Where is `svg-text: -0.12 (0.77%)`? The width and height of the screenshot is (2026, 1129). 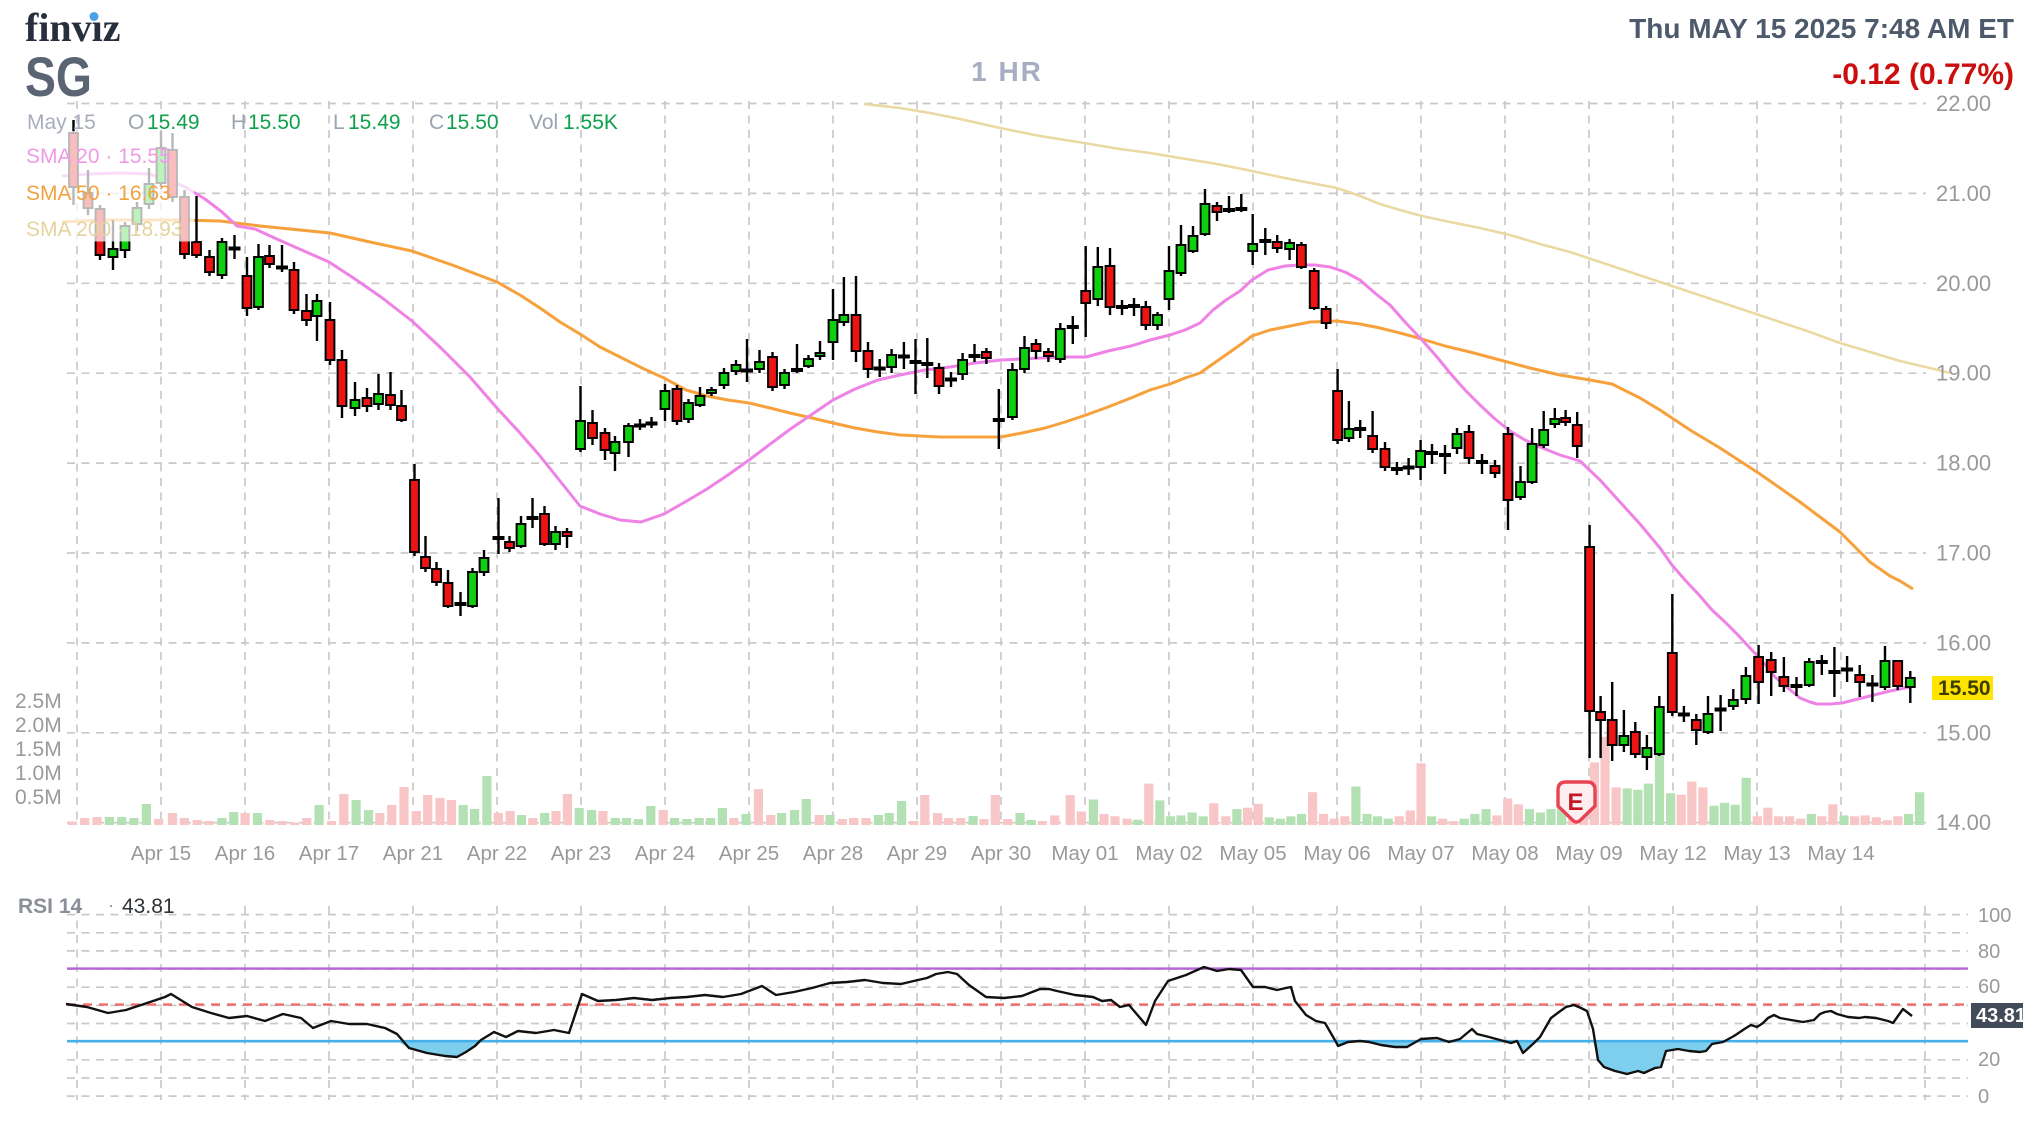
svg-text: -0.12 (0.77%) is located at coordinates (1923, 74).